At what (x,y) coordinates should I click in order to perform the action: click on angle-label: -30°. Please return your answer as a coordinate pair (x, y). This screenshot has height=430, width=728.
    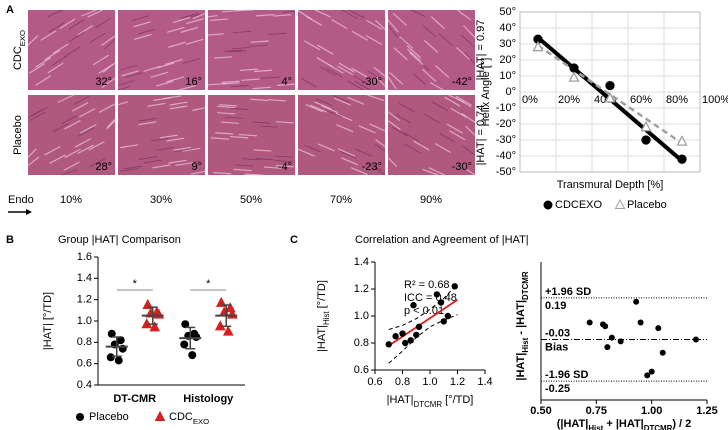
    Looking at the image, I should click on (372, 82).